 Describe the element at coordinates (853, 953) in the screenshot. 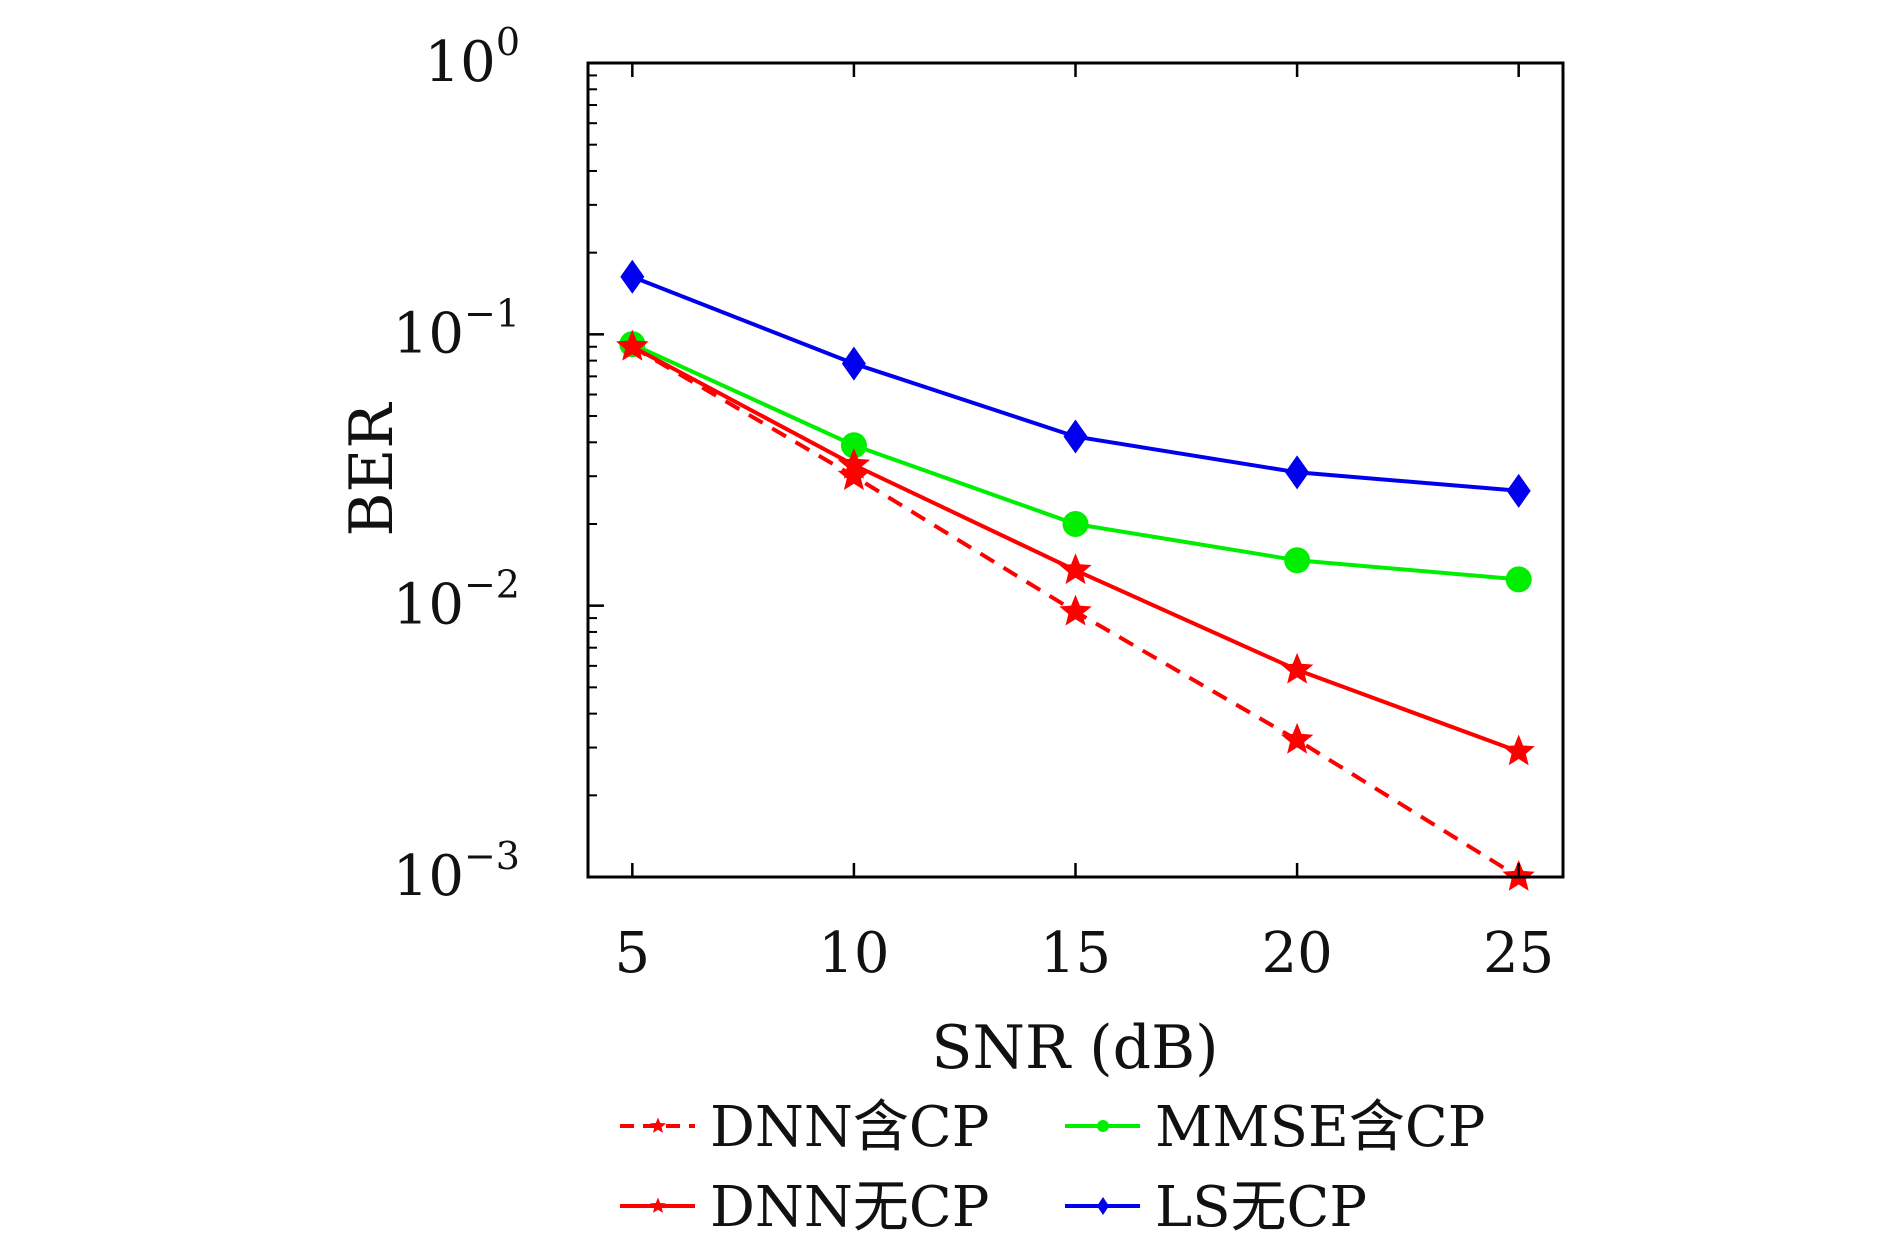

I see `x-tick-label: 10` at that location.